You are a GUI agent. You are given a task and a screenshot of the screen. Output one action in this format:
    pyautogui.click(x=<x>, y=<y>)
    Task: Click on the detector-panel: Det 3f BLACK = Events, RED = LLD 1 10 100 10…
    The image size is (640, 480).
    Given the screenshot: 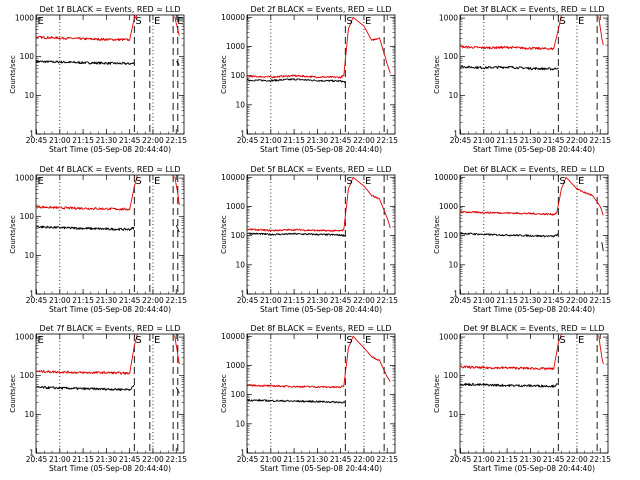 What is the action you would take?
    pyautogui.click(x=522, y=79)
    